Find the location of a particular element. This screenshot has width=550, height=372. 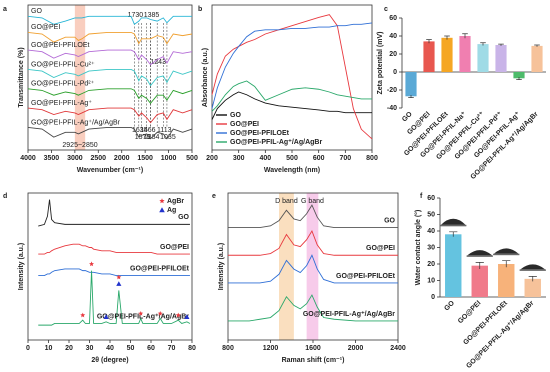

y-axis-label: Water contact angle (°) is located at coordinates (418, 248).